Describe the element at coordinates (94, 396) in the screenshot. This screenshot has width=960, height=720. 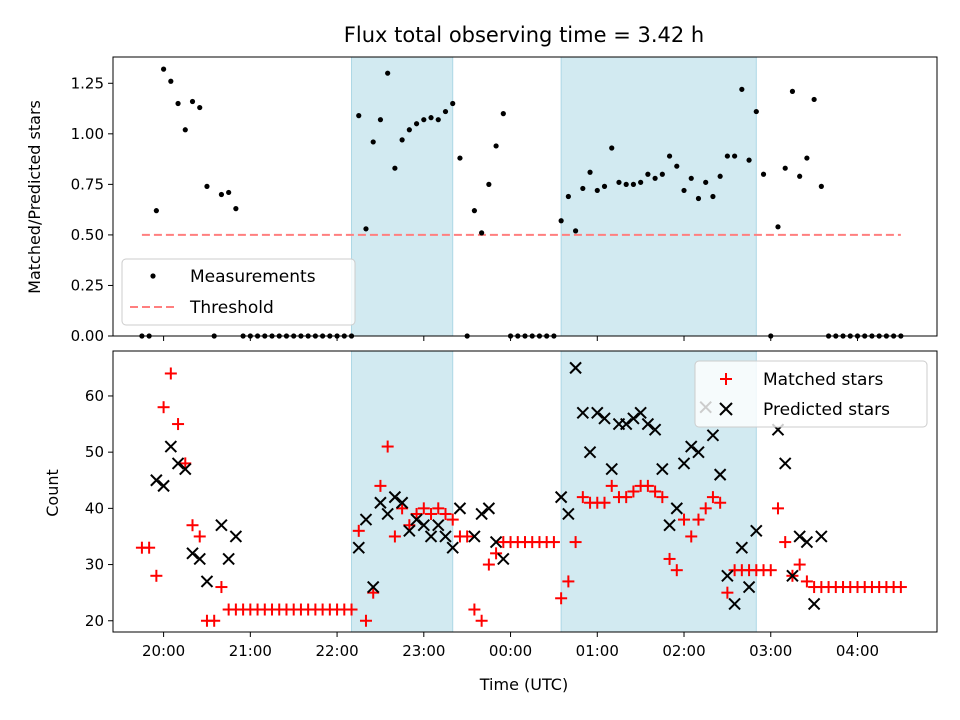
I see `y-tick-label: 60` at that location.